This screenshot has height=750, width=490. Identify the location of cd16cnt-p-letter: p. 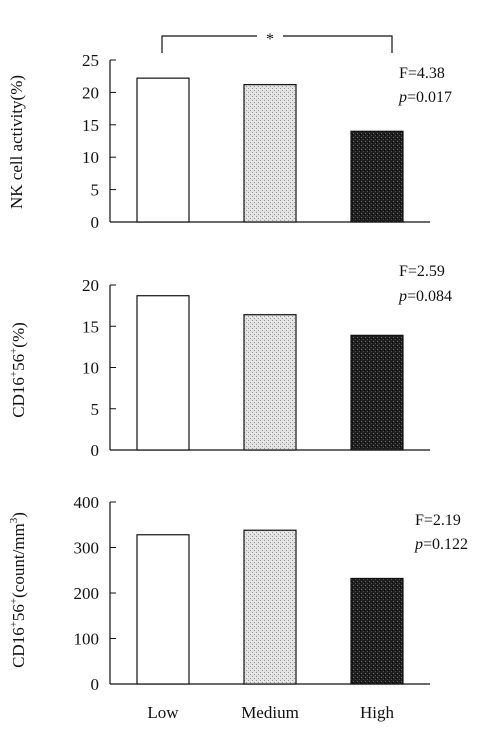
(418, 544).